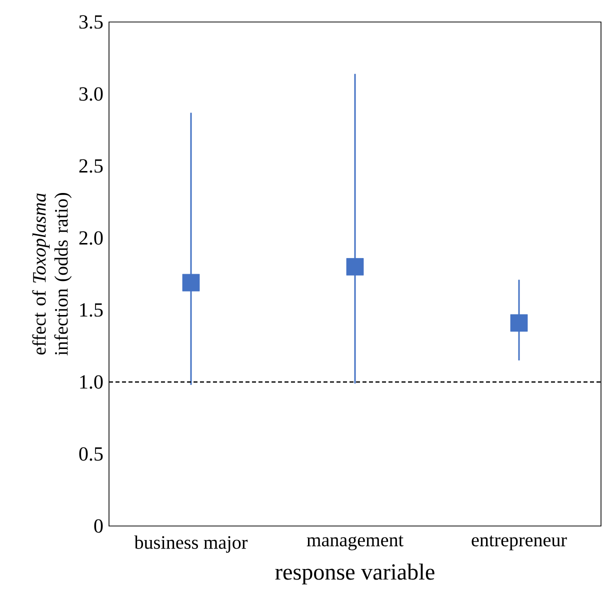 The width and height of the screenshot is (603, 606). I want to click on y-tick-label: 3.0, so click(91, 94).